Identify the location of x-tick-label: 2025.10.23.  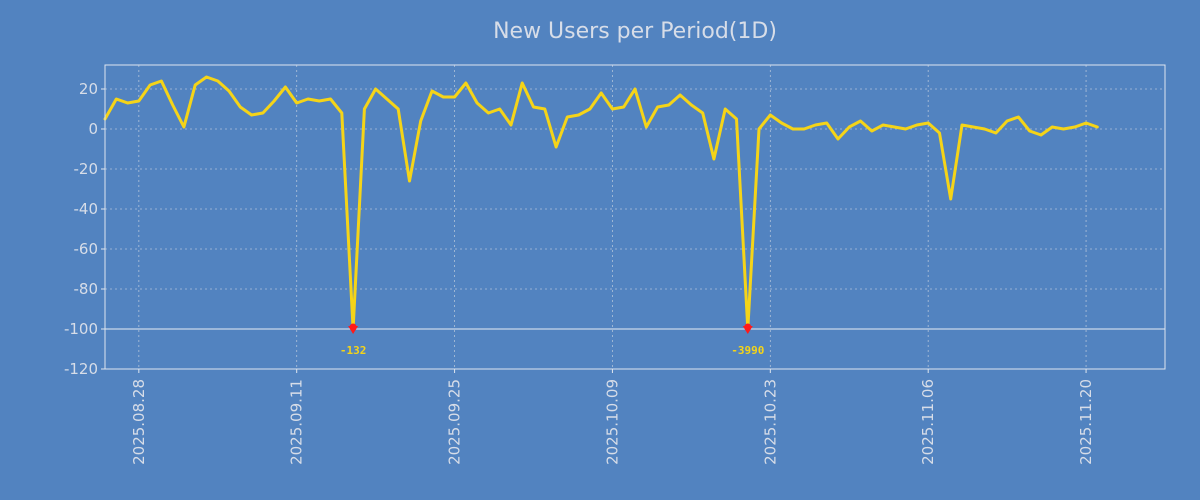
(770, 422).